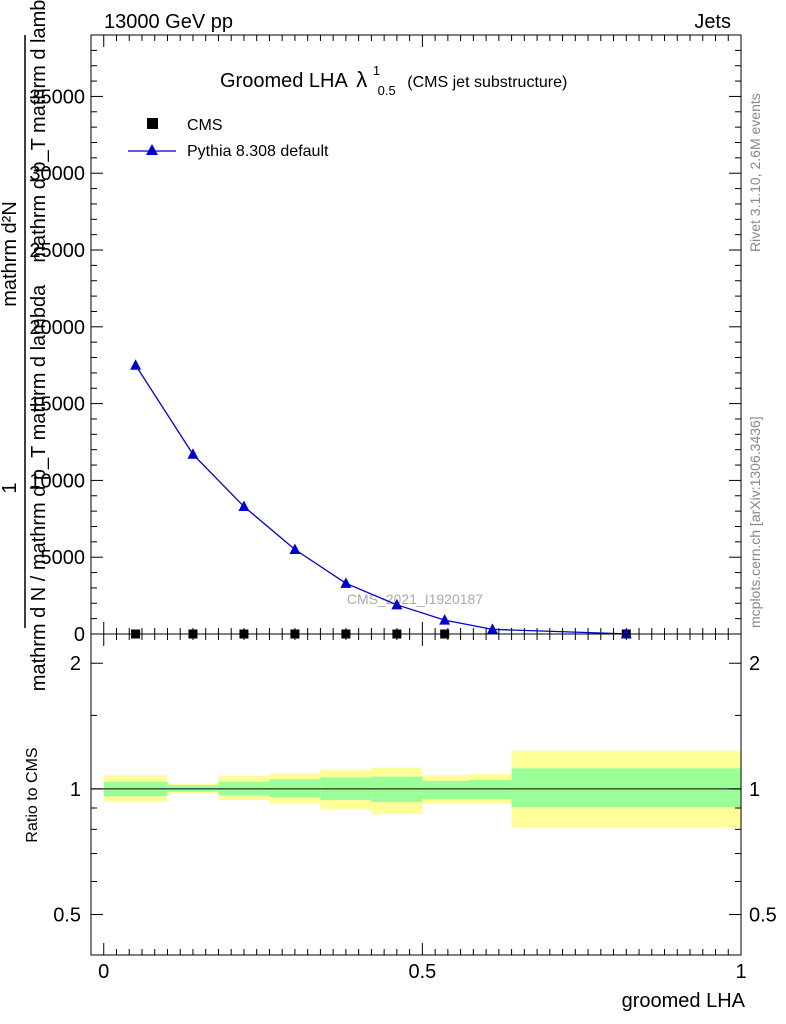 This screenshot has width=786, height=1024. Describe the element at coordinates (152, 123) in the screenshot. I see `legend-cms-marker` at that location.